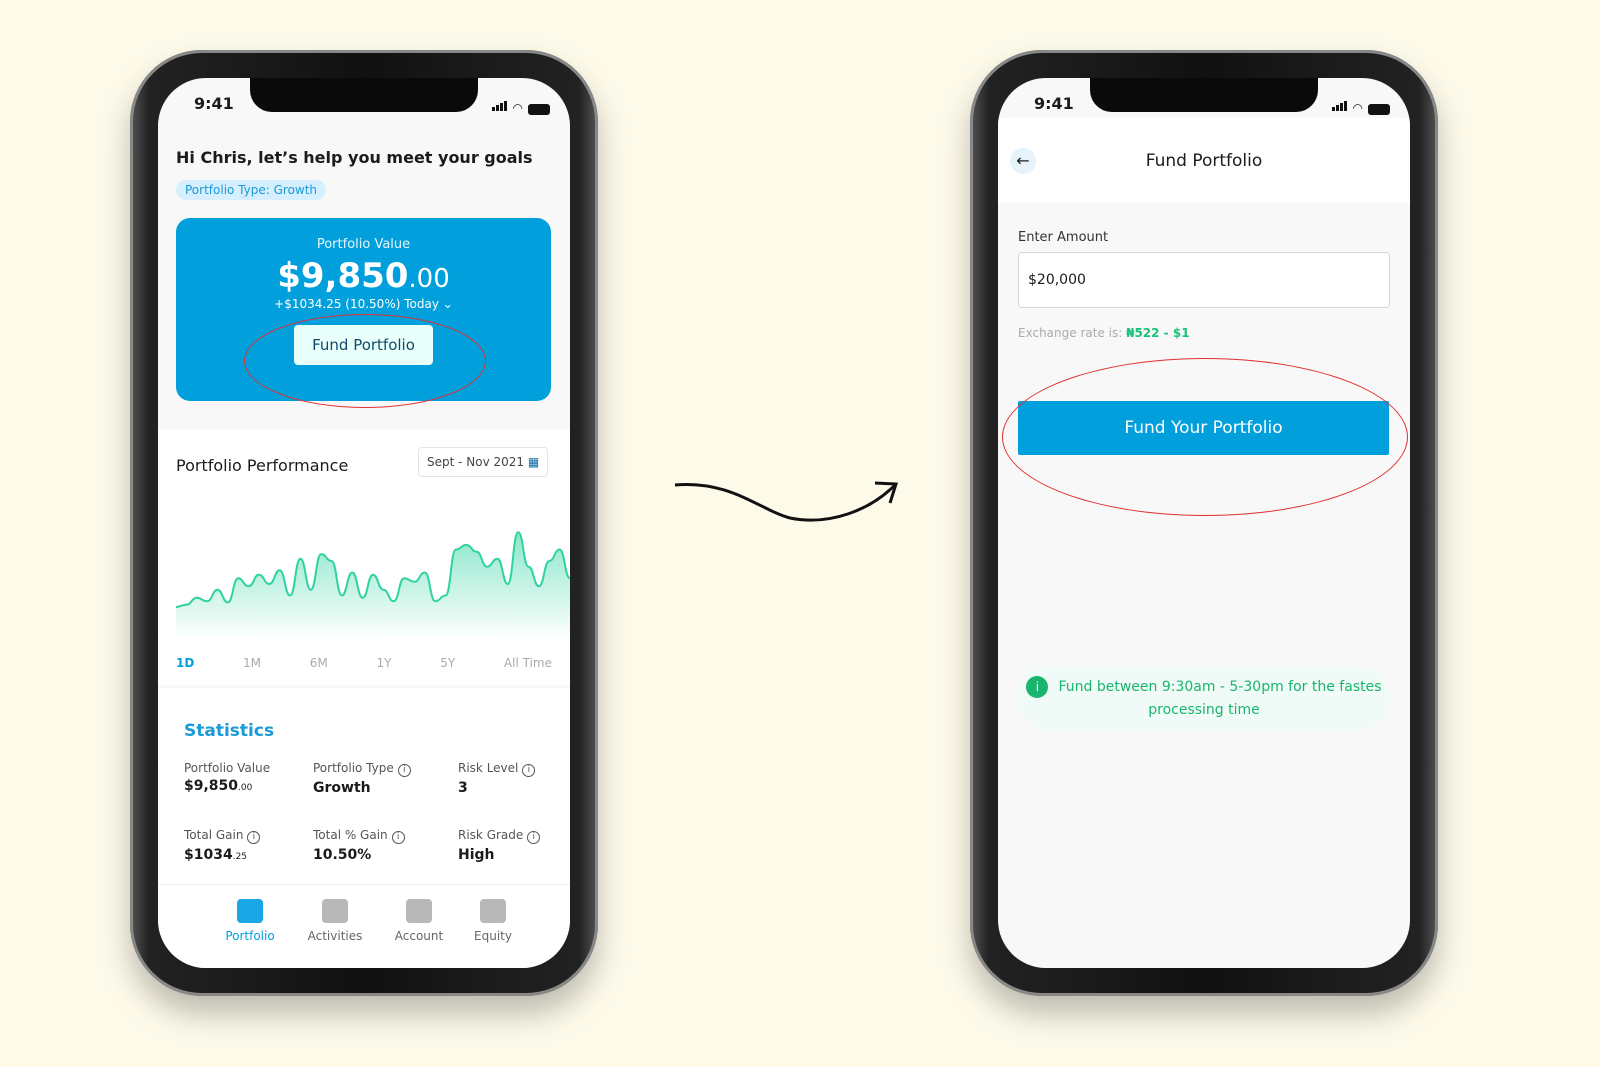 The height and width of the screenshot is (1067, 1600). I want to click on exchange-rate: Exchange rate is: ₦522 - $1, so click(1104, 333).